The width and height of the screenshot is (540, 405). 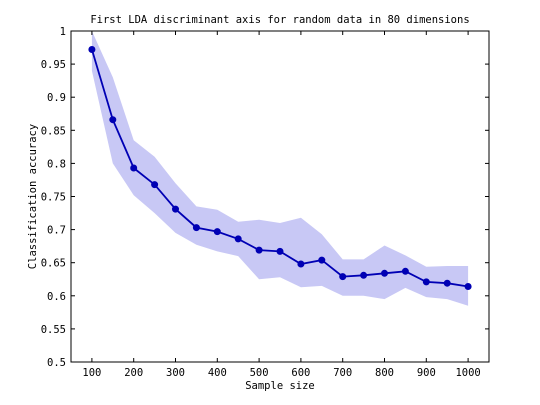 What do you see at coordinates (133, 373) in the screenshot?
I see `x-tick-label: 200` at bounding box center [133, 373].